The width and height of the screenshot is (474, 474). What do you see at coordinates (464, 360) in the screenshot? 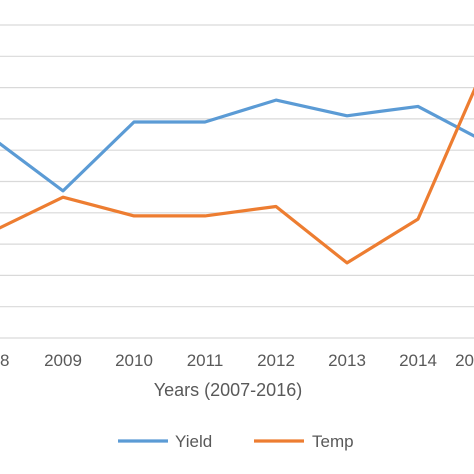
I see `x-tick-label: 20` at bounding box center [464, 360].